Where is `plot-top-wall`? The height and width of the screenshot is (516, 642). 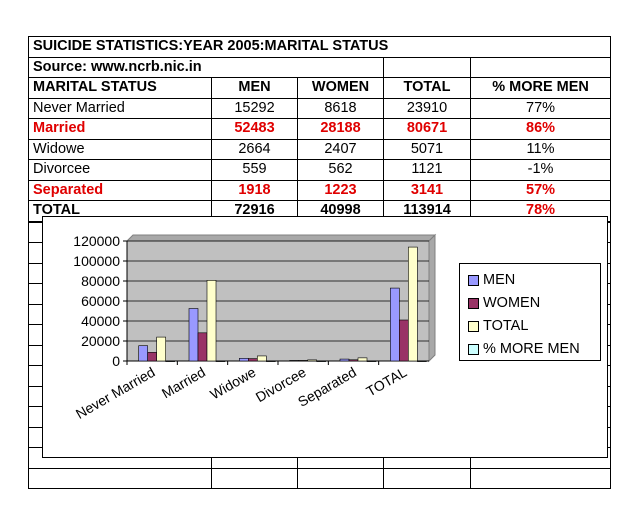
plot-top-wall is located at coordinates (281, 238).